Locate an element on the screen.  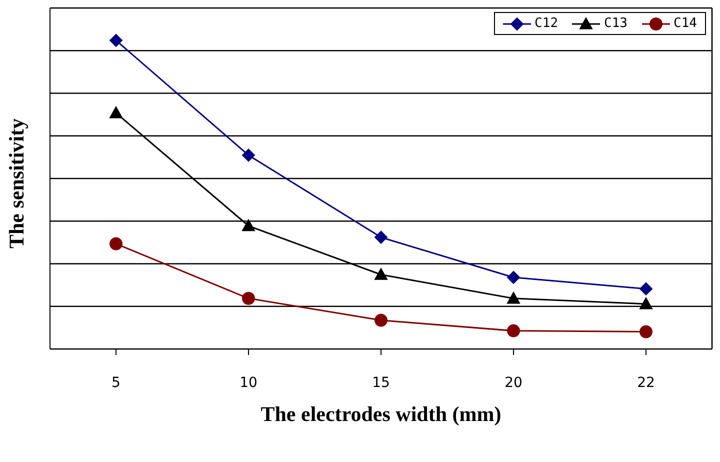
y-axis-title: The sensitivity is located at coordinates (16, 183).